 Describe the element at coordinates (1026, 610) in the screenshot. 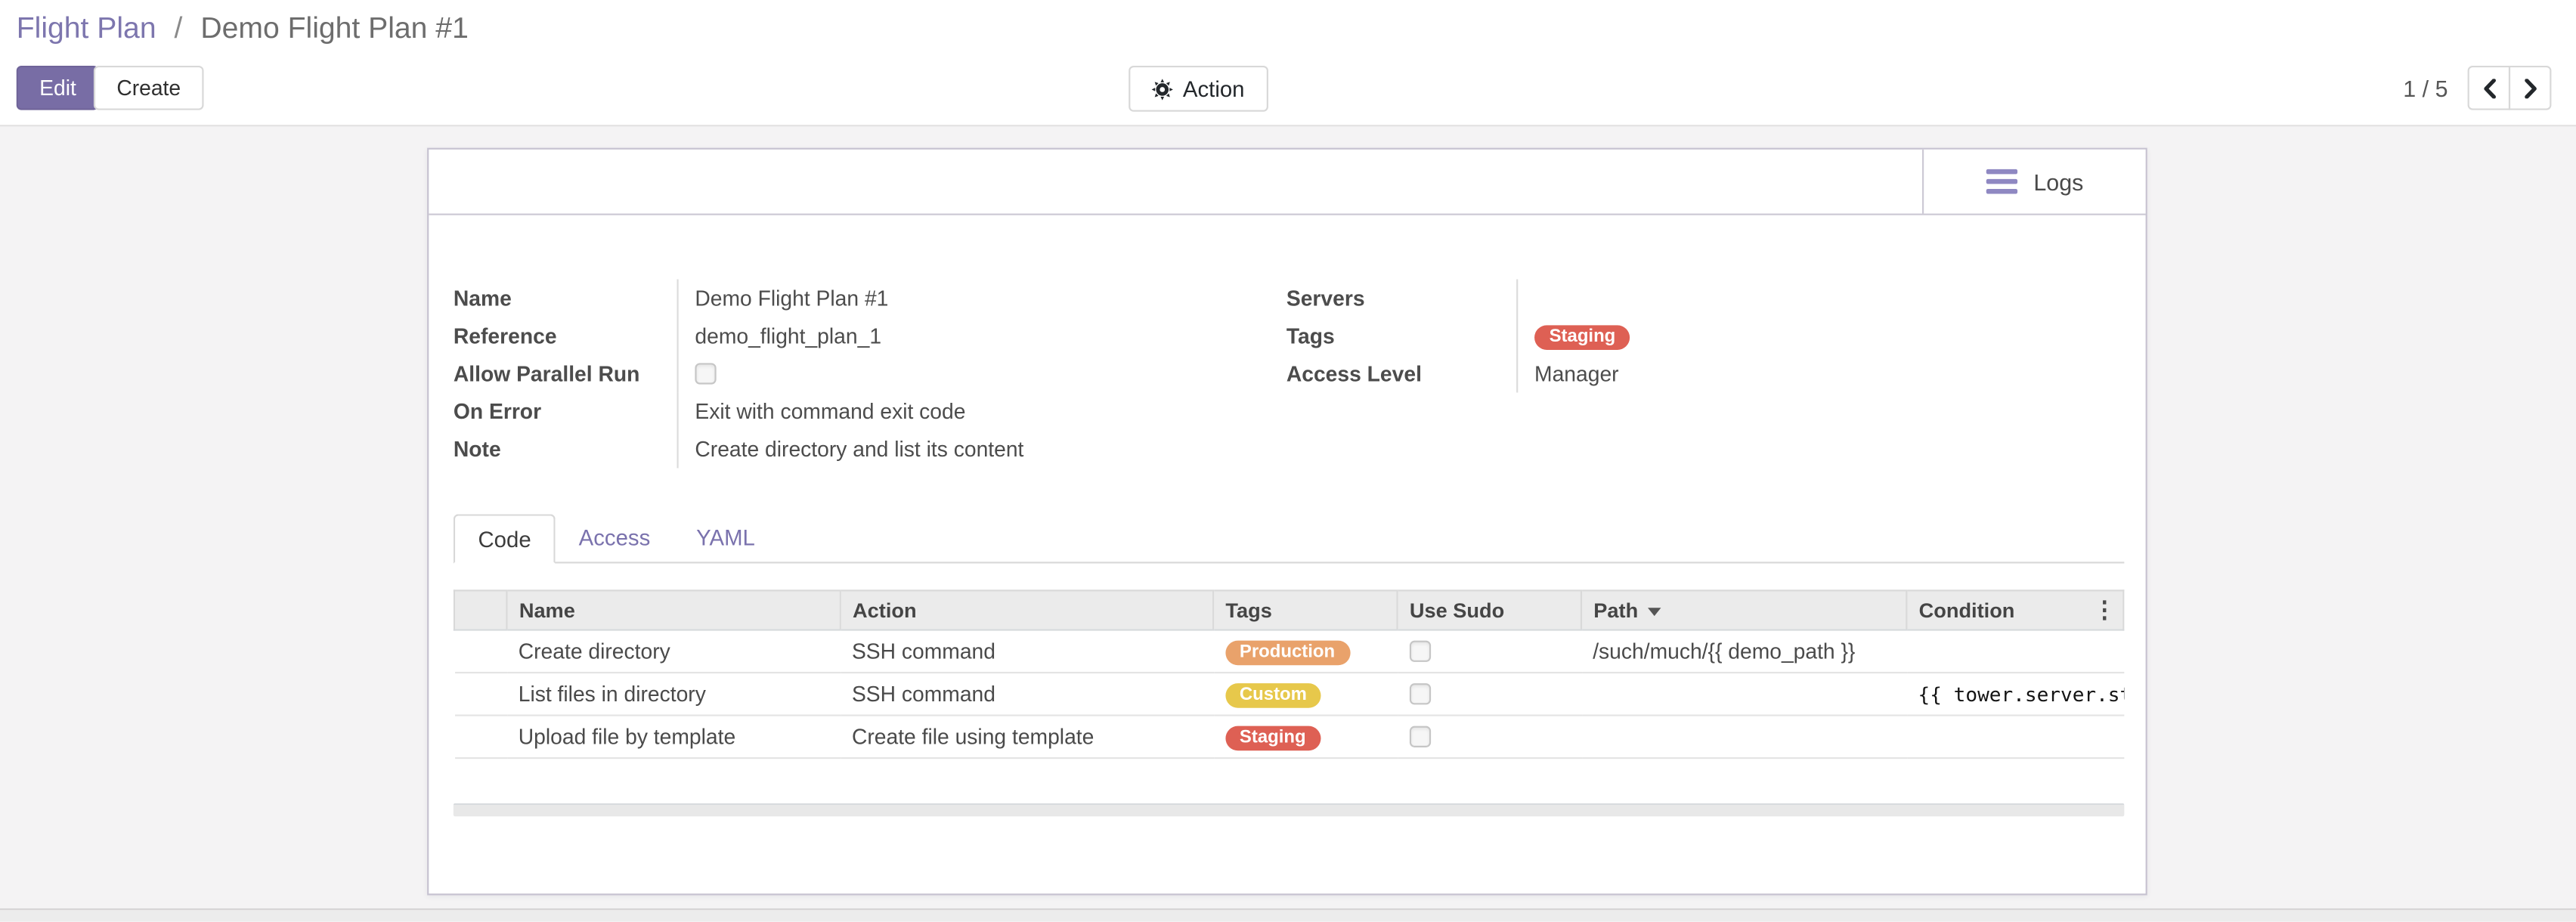

I see `column-header-action: Action` at that location.